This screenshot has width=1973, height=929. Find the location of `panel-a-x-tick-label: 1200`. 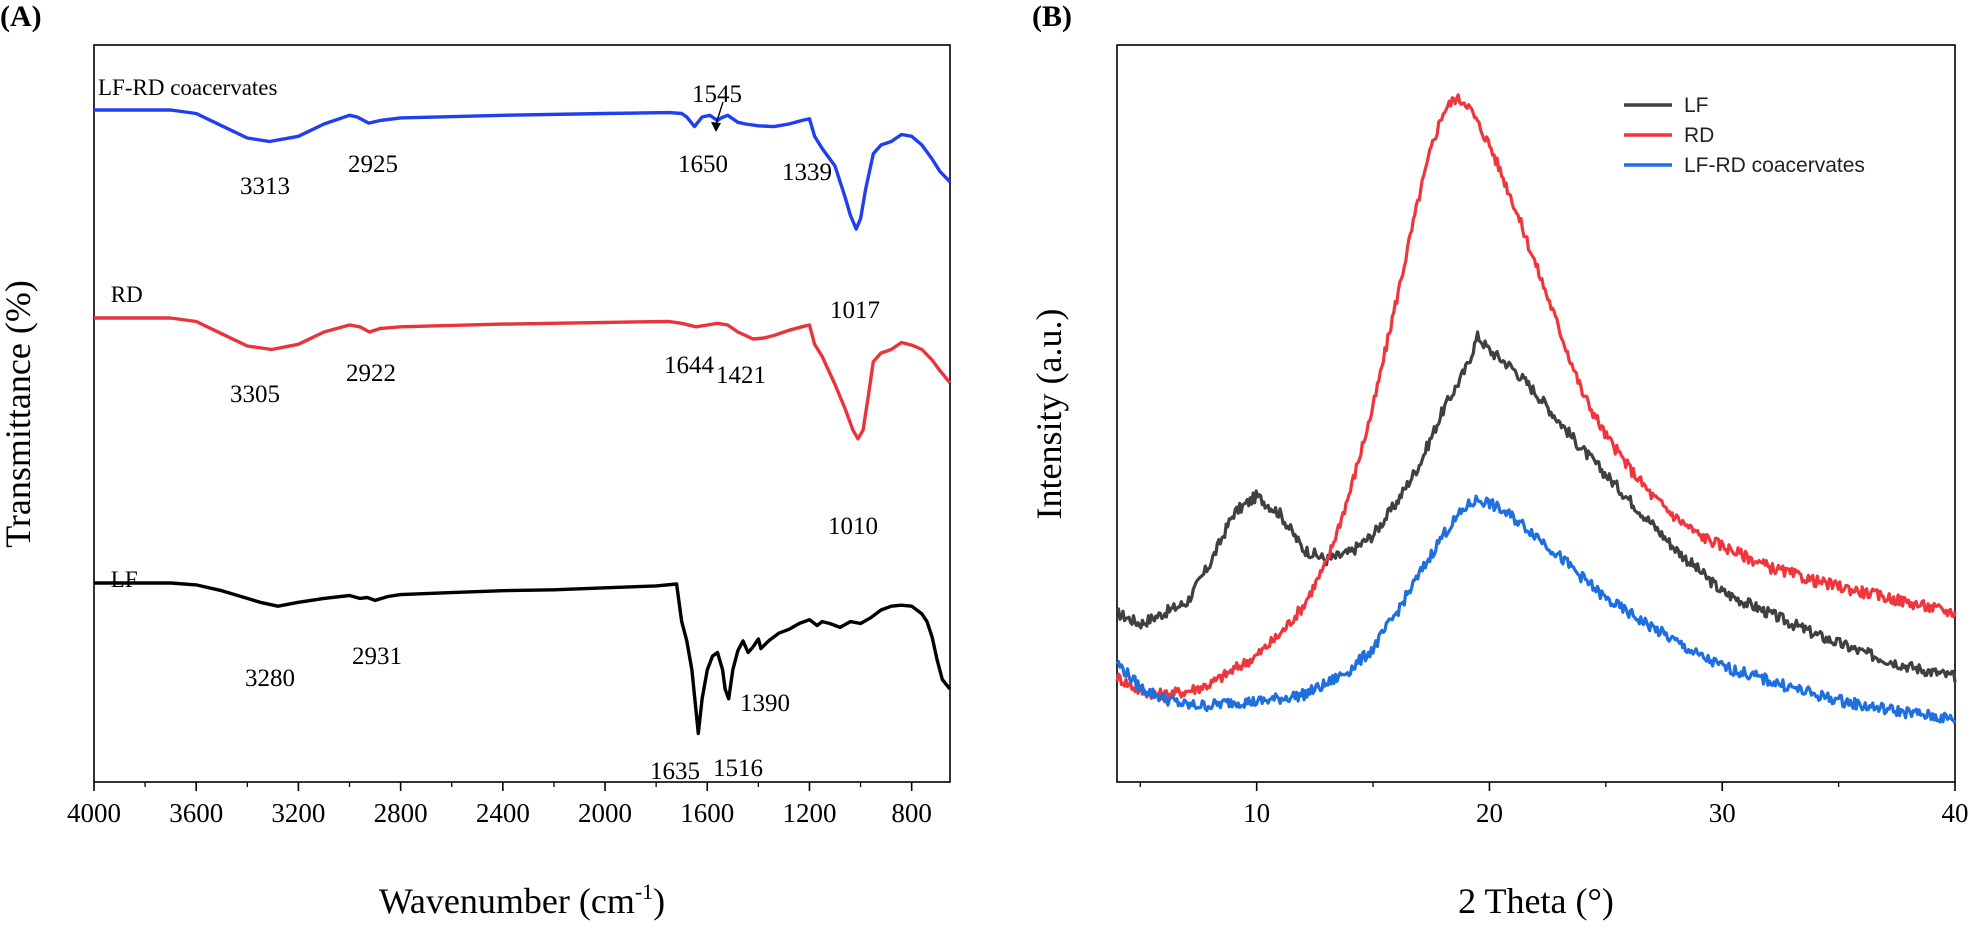

panel-a-x-tick-label: 1200 is located at coordinates (809, 813).